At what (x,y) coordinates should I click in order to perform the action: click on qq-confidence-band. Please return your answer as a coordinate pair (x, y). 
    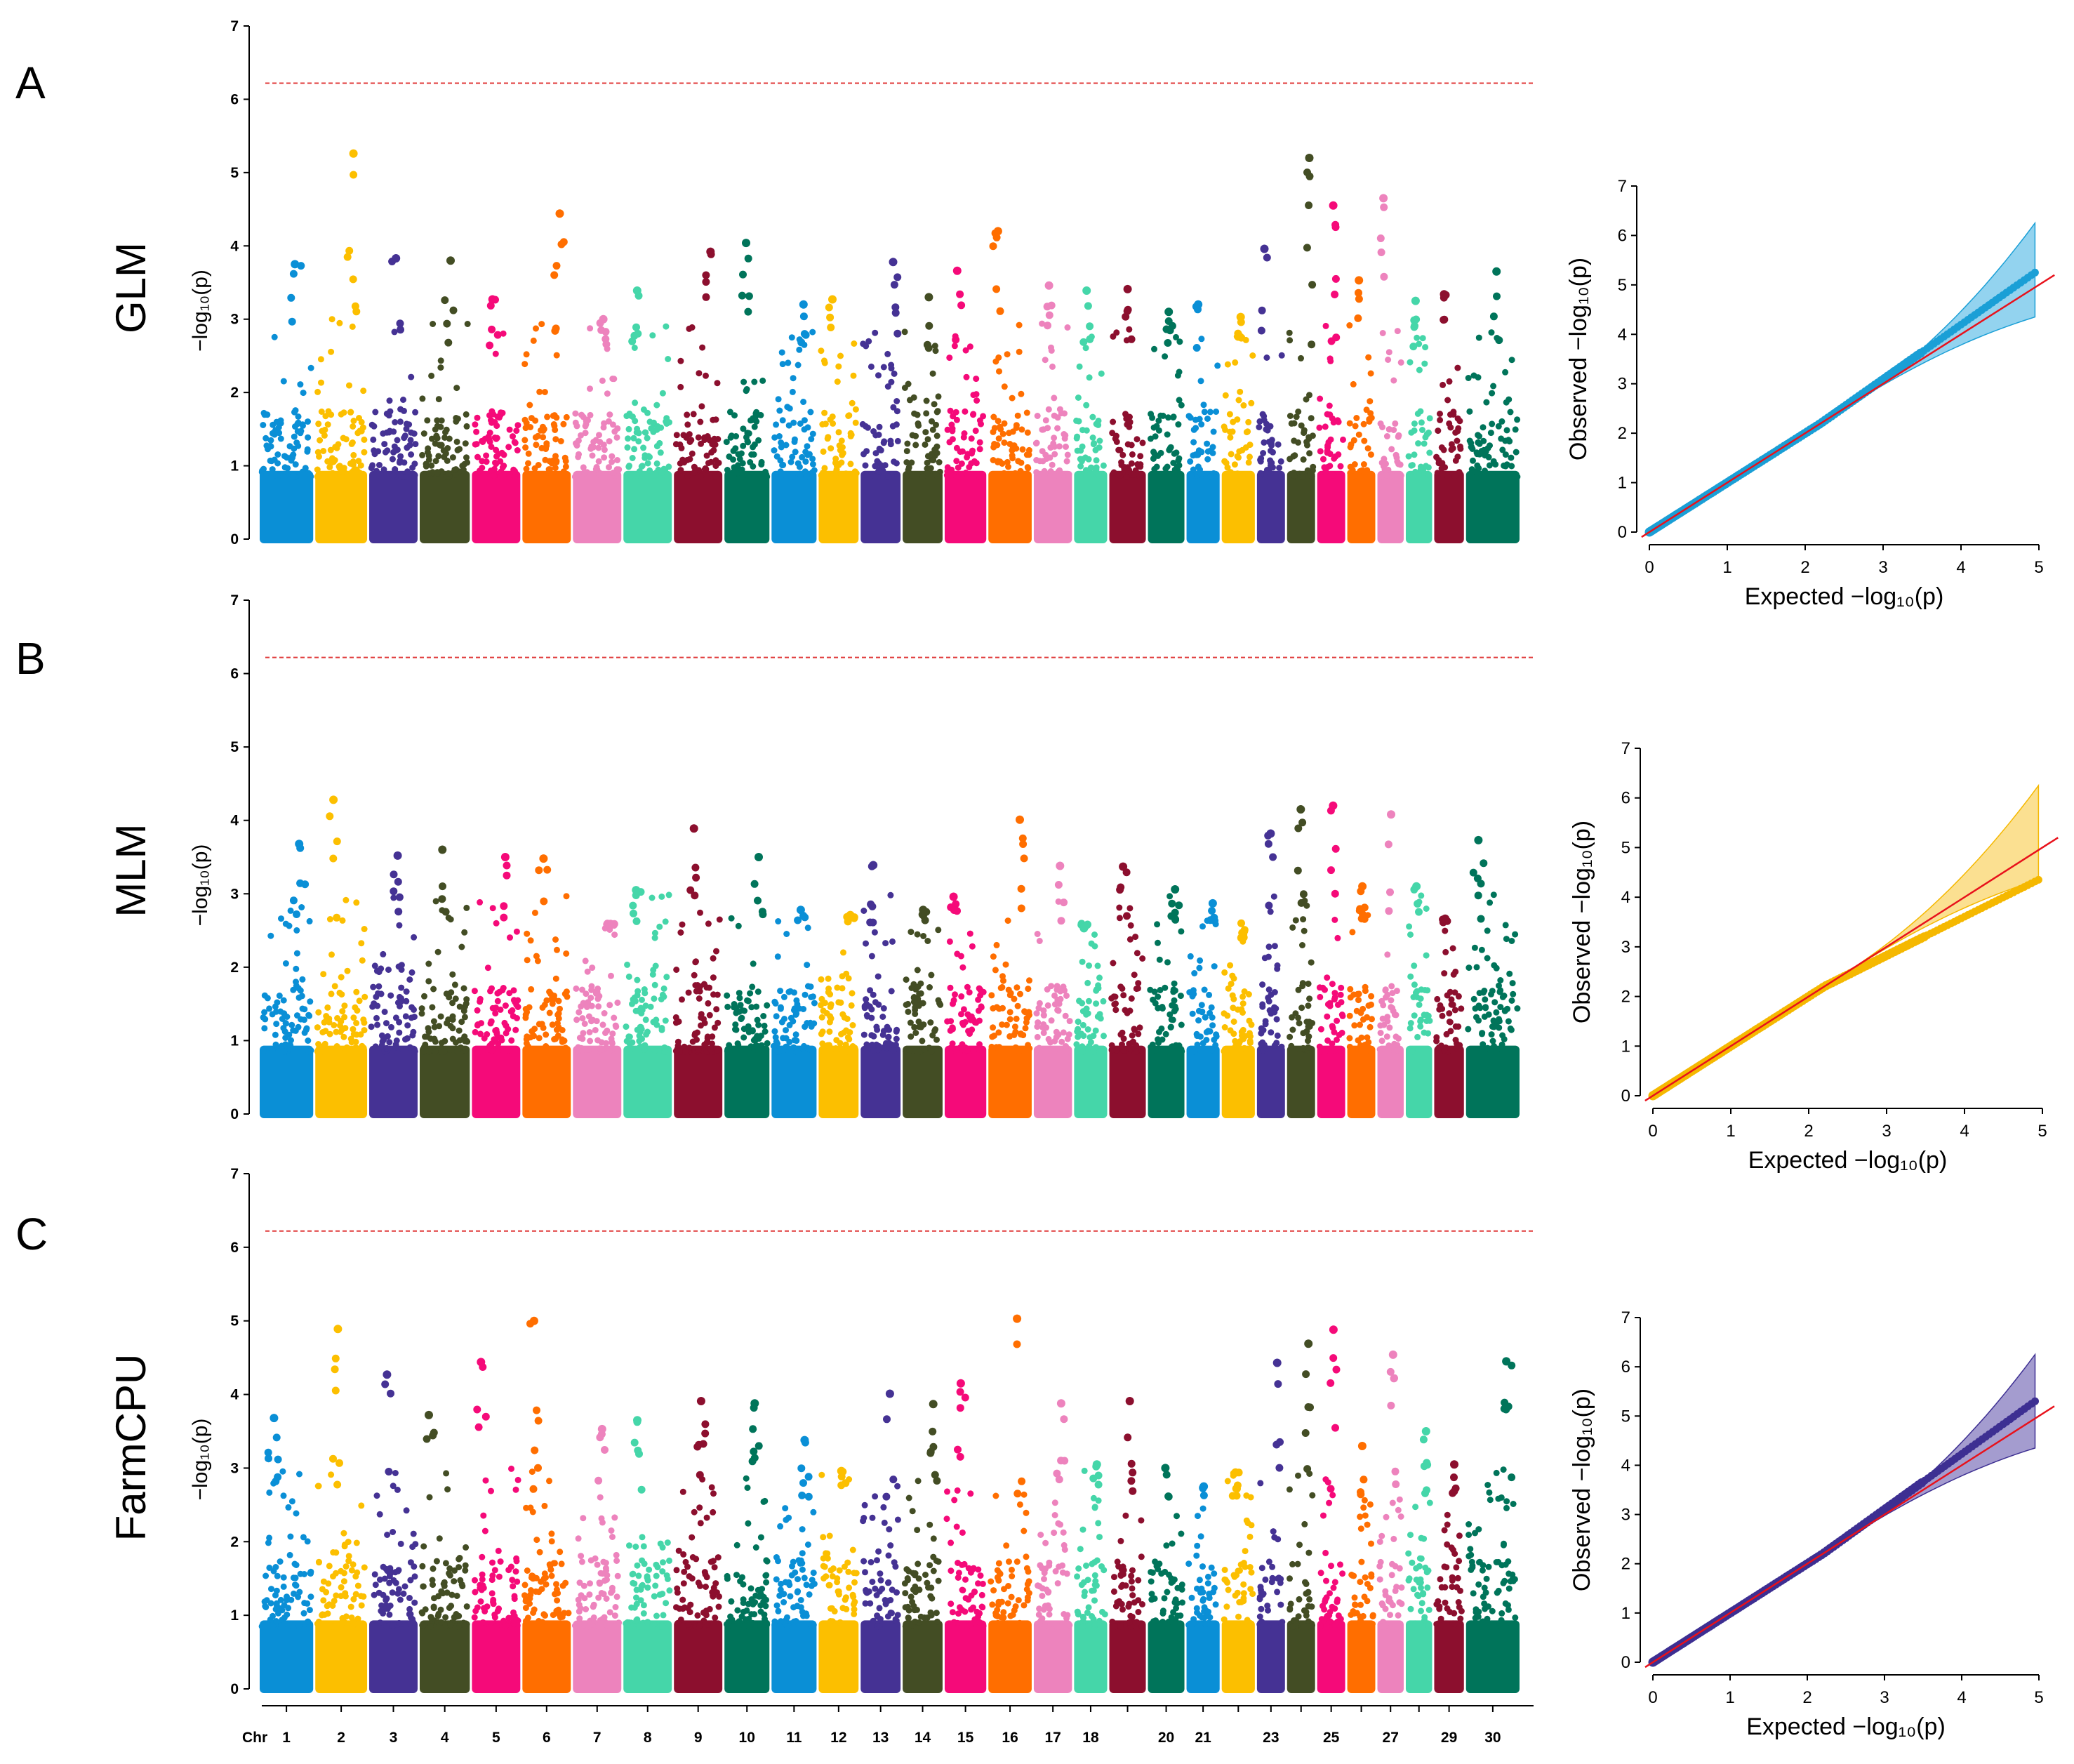
    Looking at the image, I should click on (1935, 317).